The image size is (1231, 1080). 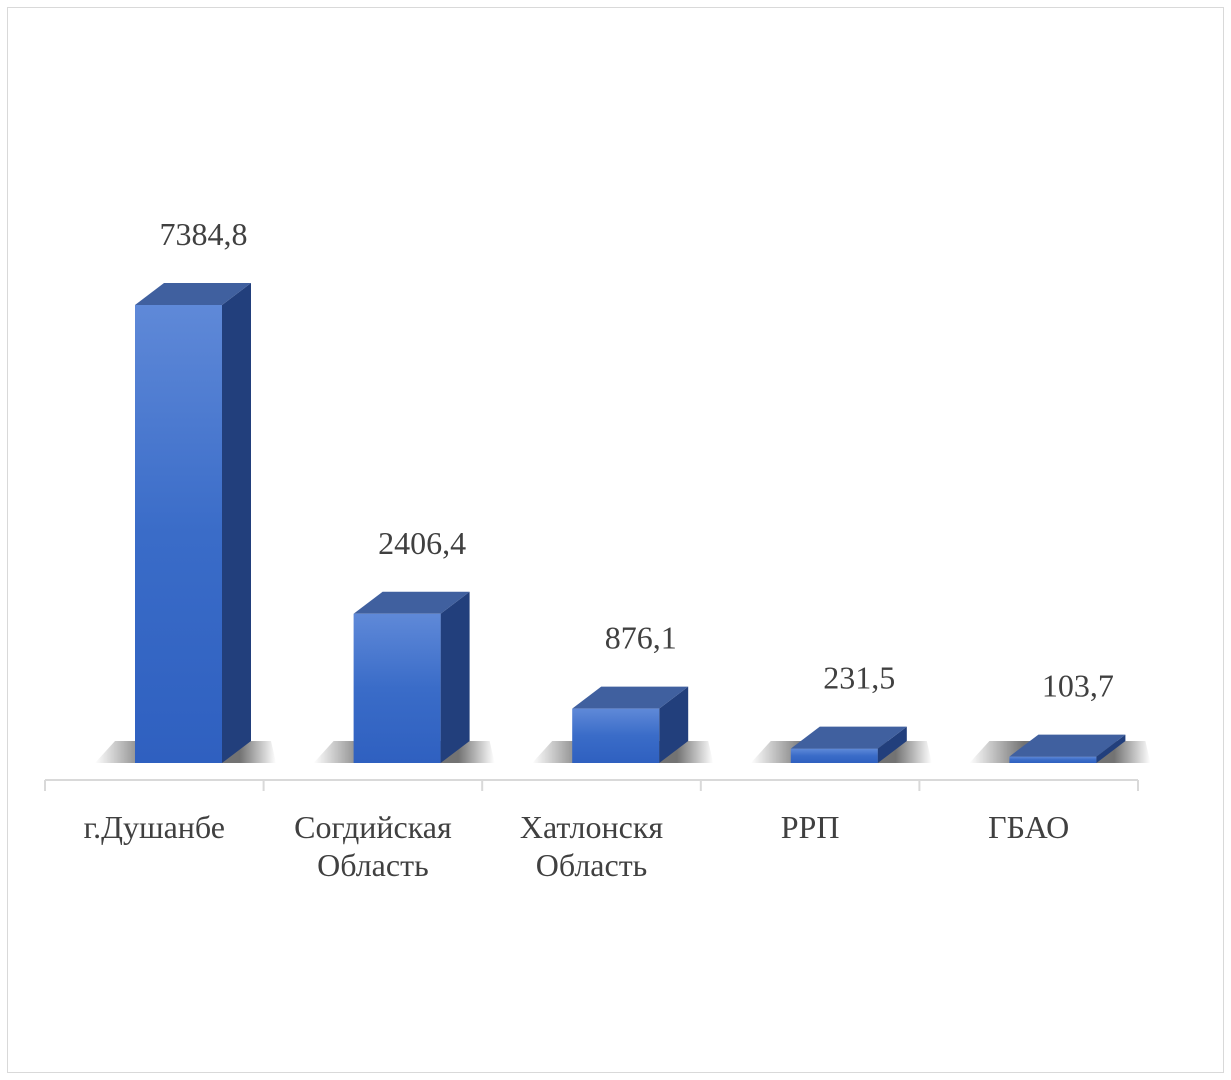 I want to click on data-label: 103,7, so click(x=1078, y=686).